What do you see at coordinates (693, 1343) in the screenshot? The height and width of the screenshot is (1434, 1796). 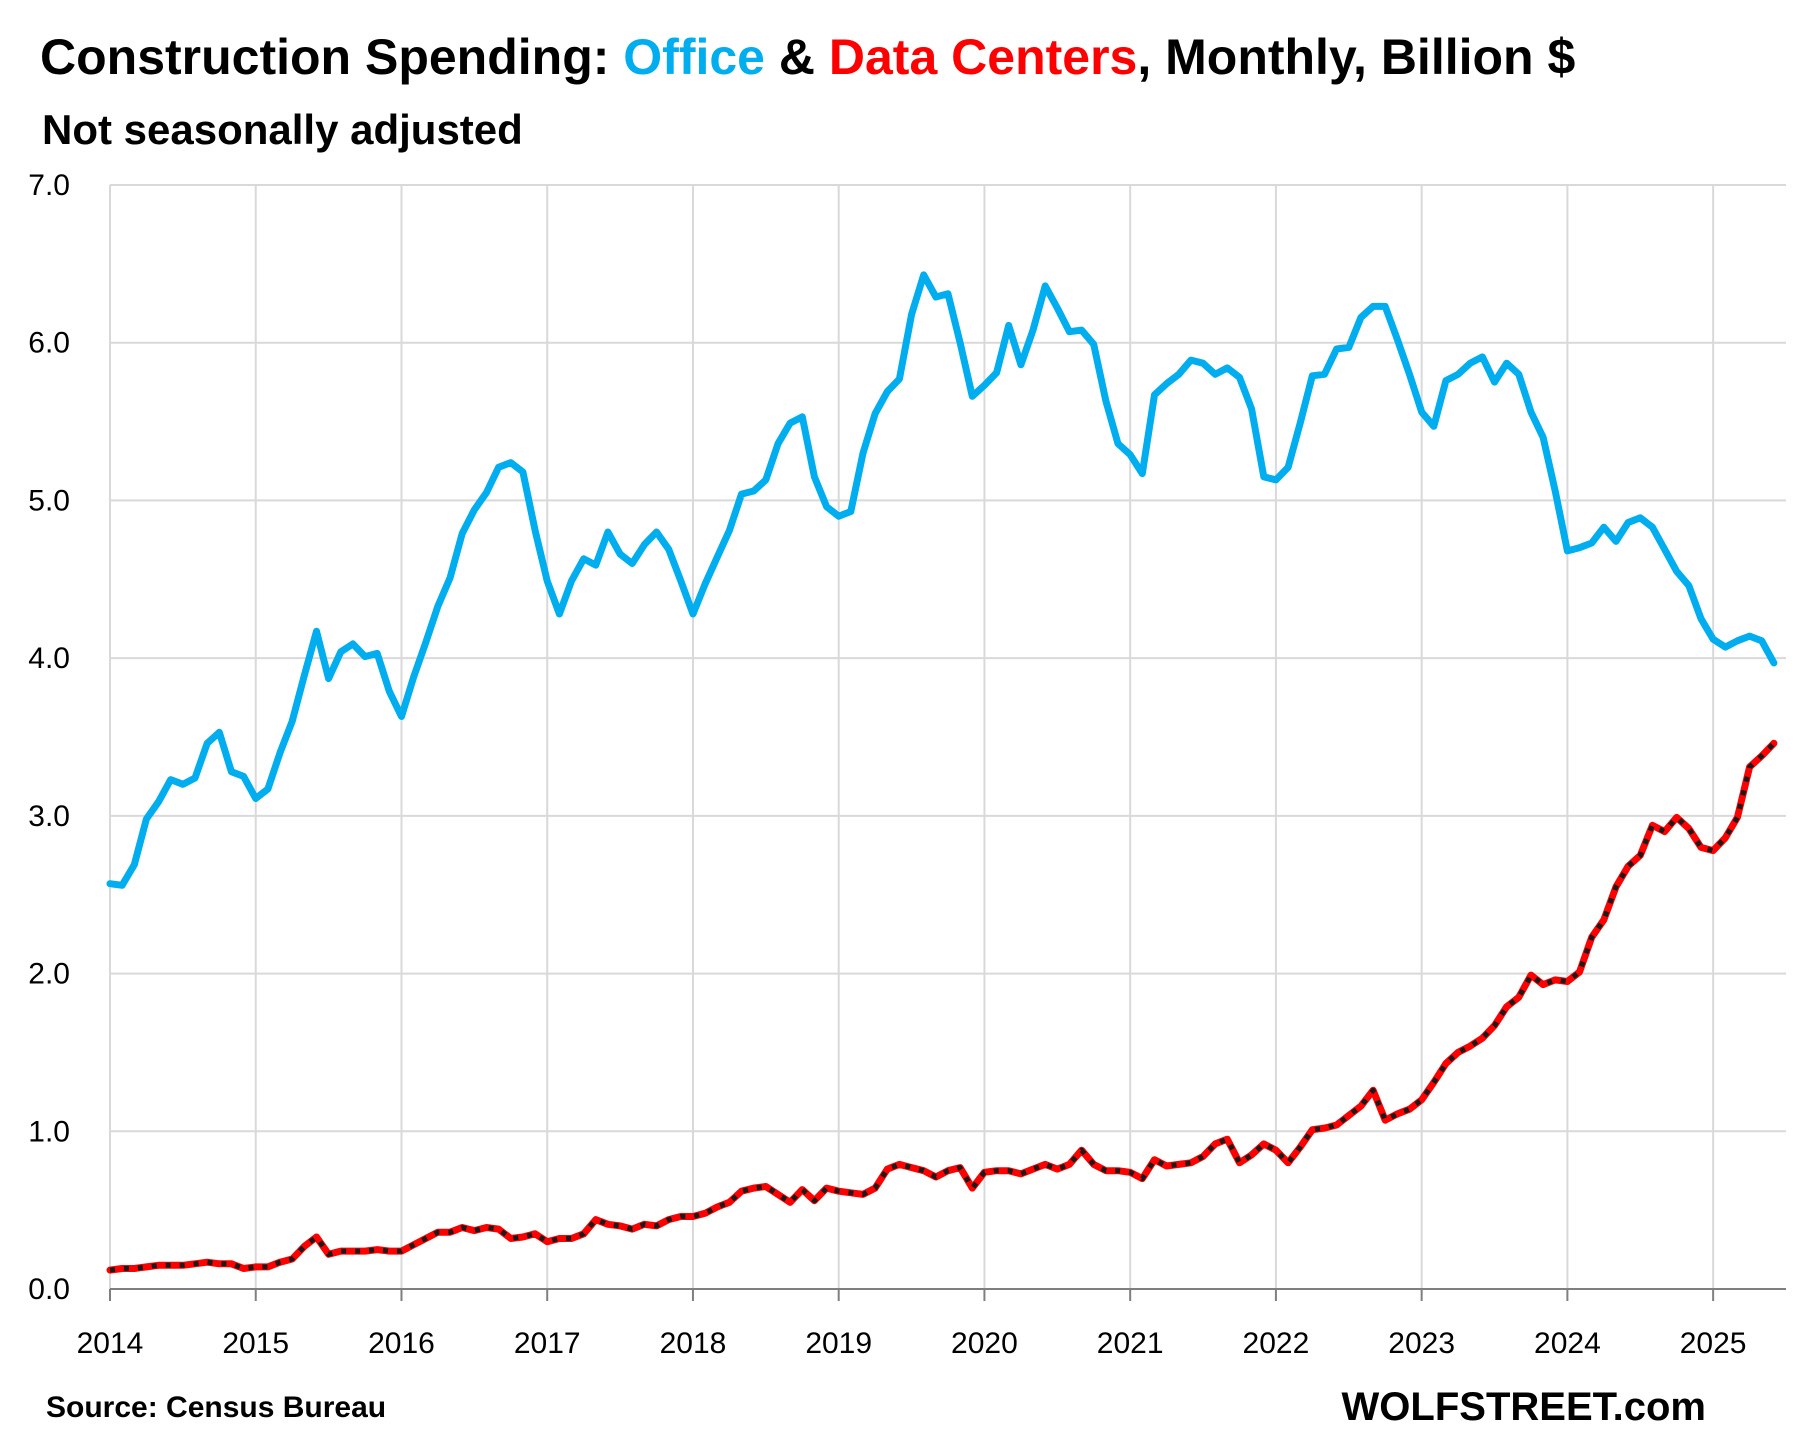 I see `x-tick-label: 2018` at bounding box center [693, 1343].